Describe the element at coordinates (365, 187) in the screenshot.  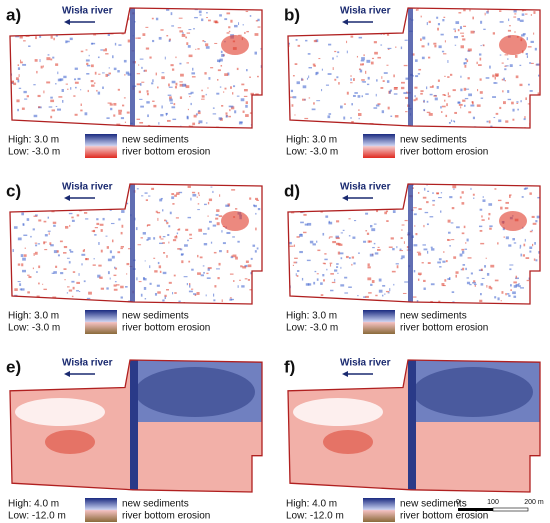
I see `river-label: Wisła river` at that location.